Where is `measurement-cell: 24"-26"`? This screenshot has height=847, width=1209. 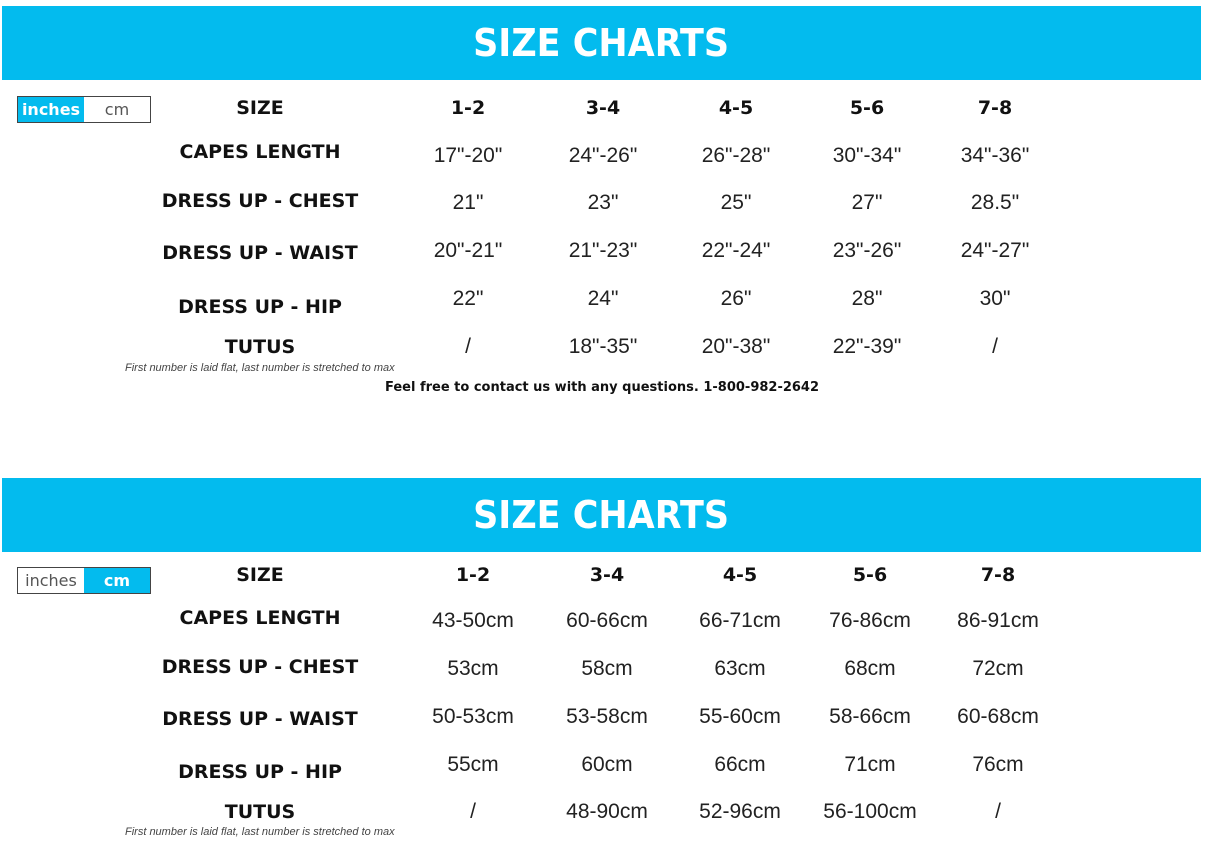 measurement-cell: 24"-26" is located at coordinates (603, 155).